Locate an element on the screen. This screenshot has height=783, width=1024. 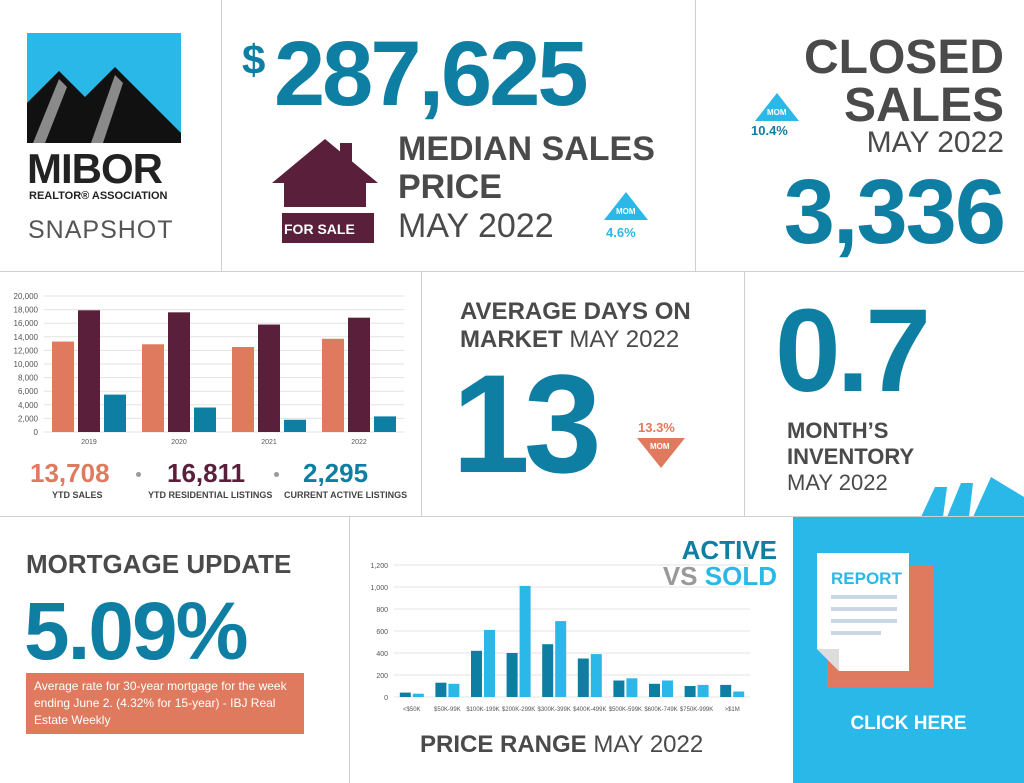
inventory-value: 0.7 is located at coordinates (853, 351).